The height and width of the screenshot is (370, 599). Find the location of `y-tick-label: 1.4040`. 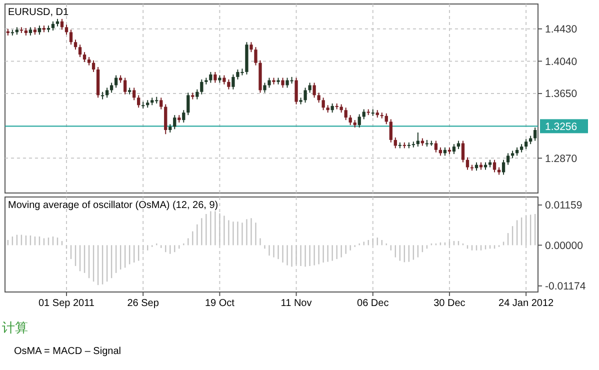

y-tick-label: 1.4040 is located at coordinates (561, 62).